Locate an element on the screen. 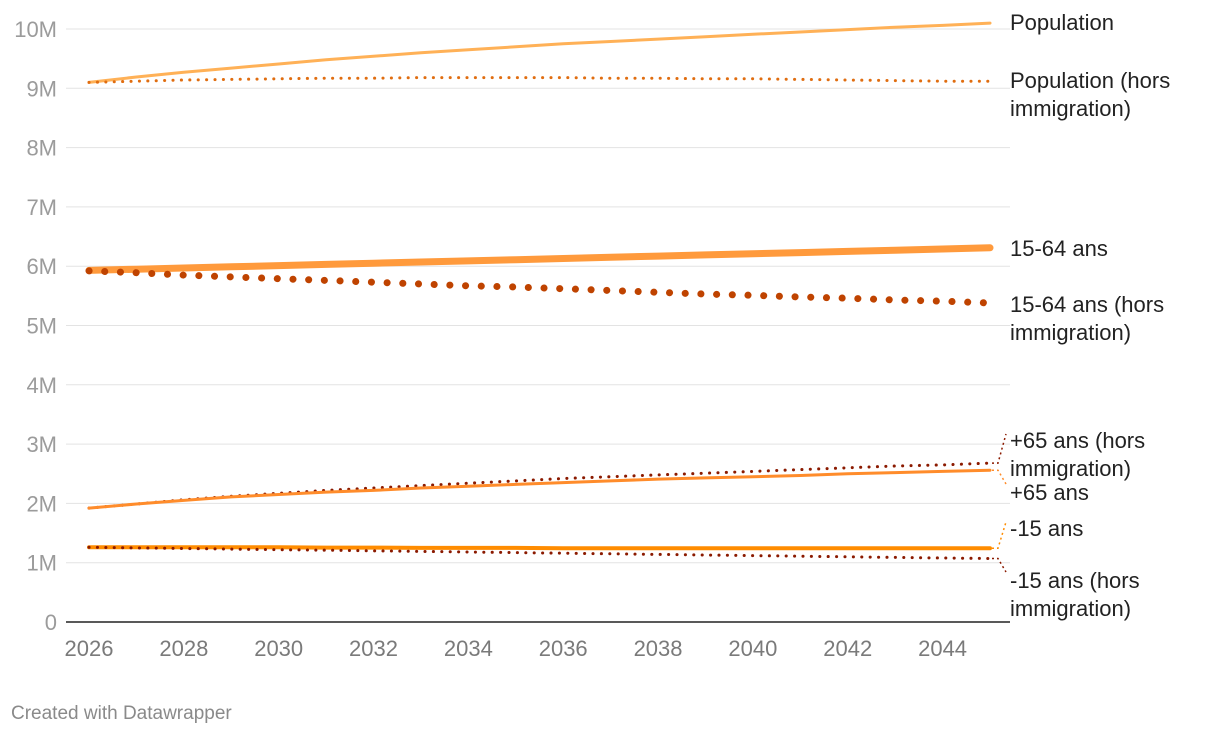 Image resolution: width=1220 pixels, height=738 pixels. y-tick-label-2m: 2M is located at coordinates (41, 503).